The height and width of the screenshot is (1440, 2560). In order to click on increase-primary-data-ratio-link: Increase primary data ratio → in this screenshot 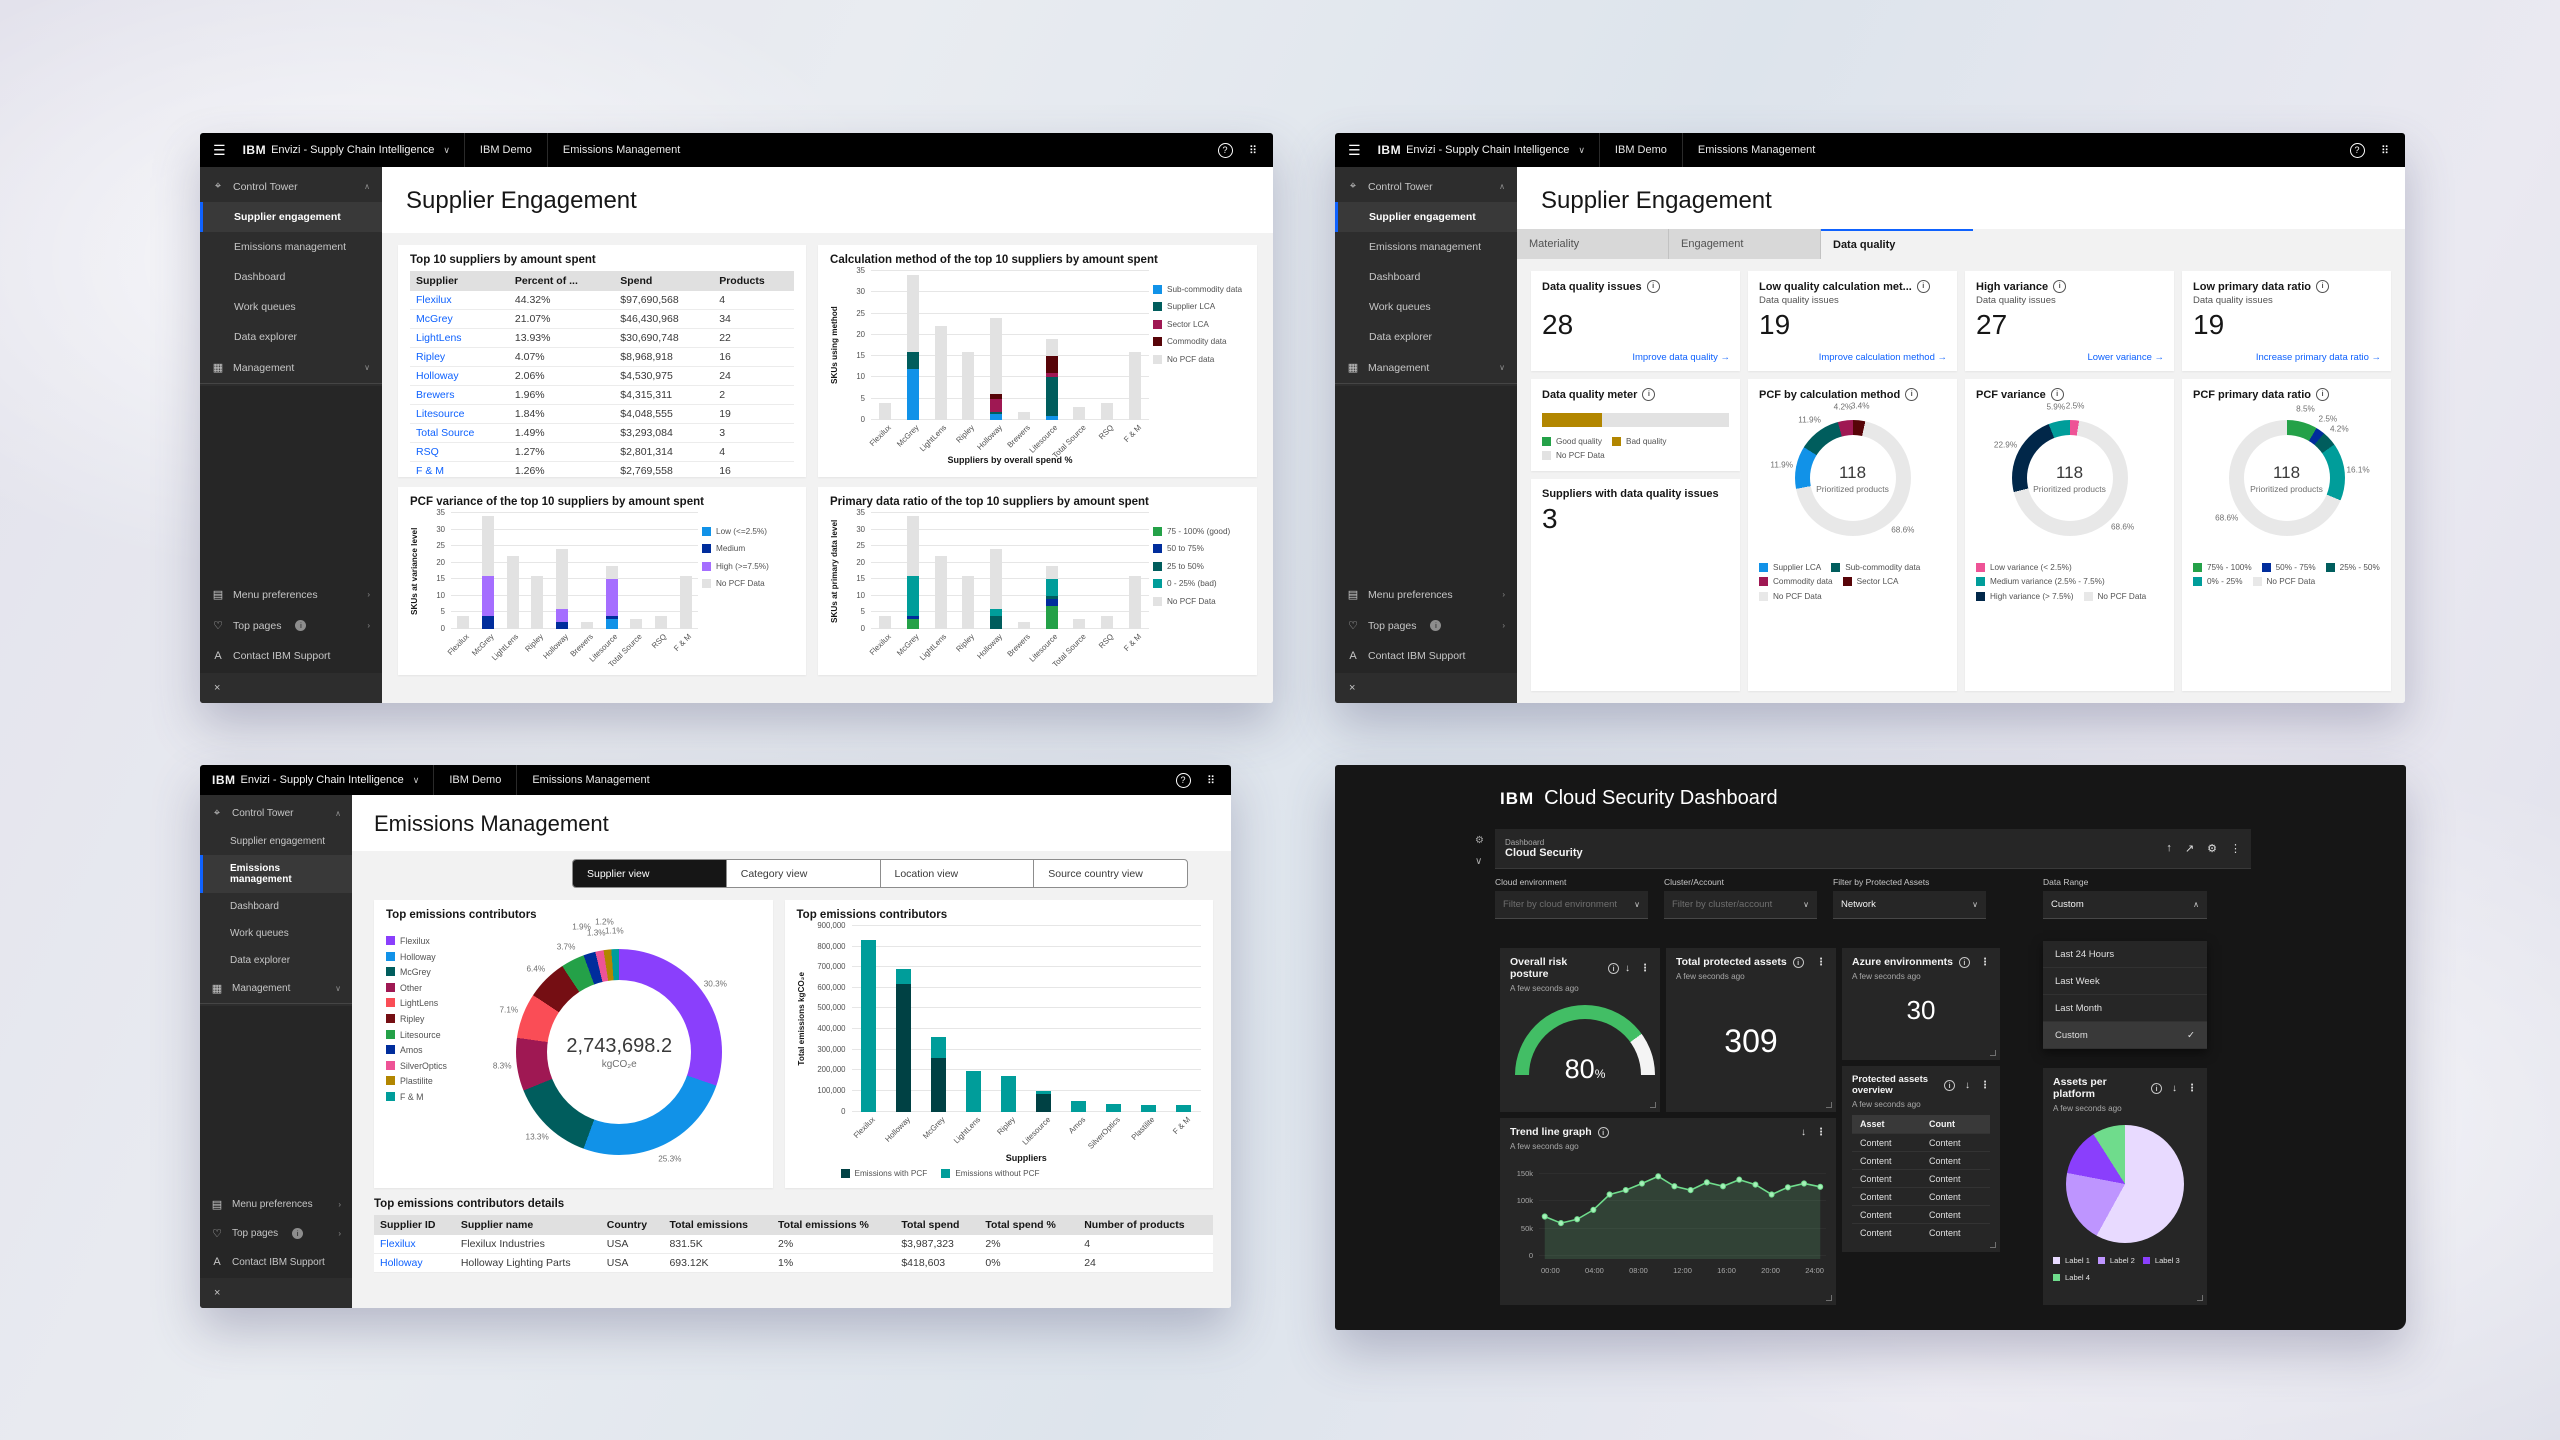, I will do `click(2318, 357)`.